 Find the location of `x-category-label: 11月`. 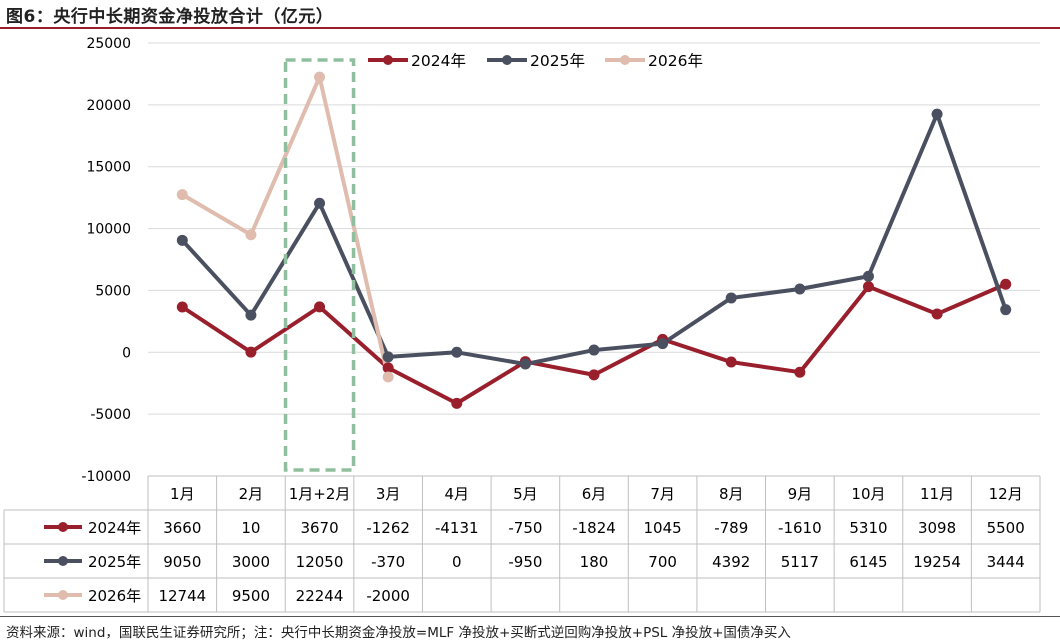

x-category-label: 11月 is located at coordinates (937, 494).